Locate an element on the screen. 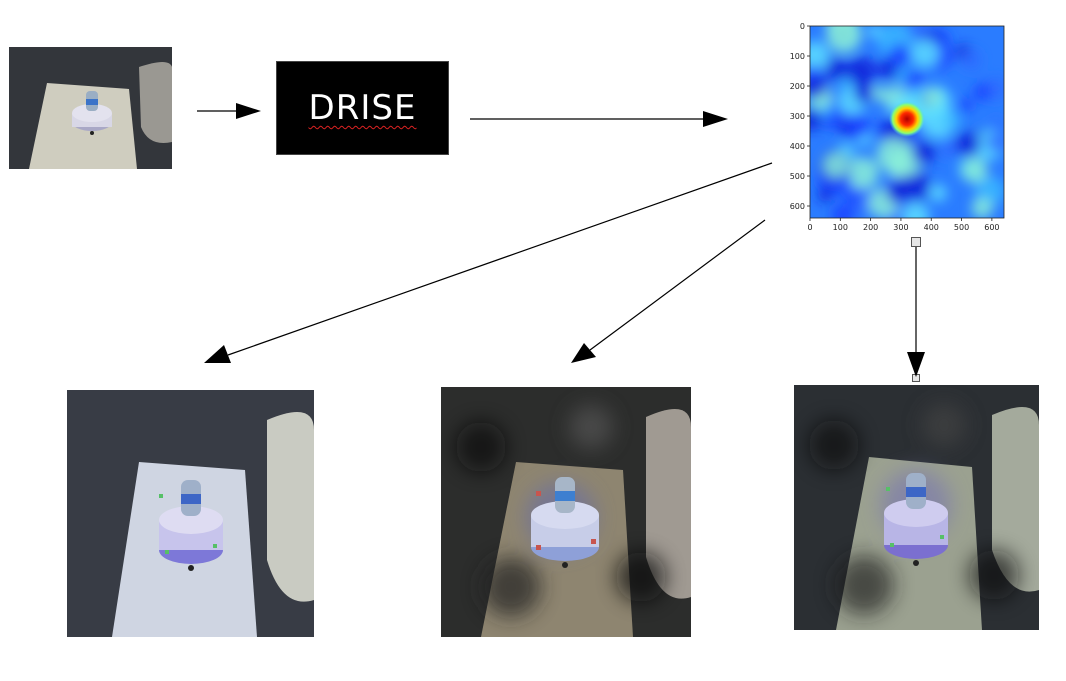  output-photo-1-graphic is located at coordinates (190, 513).